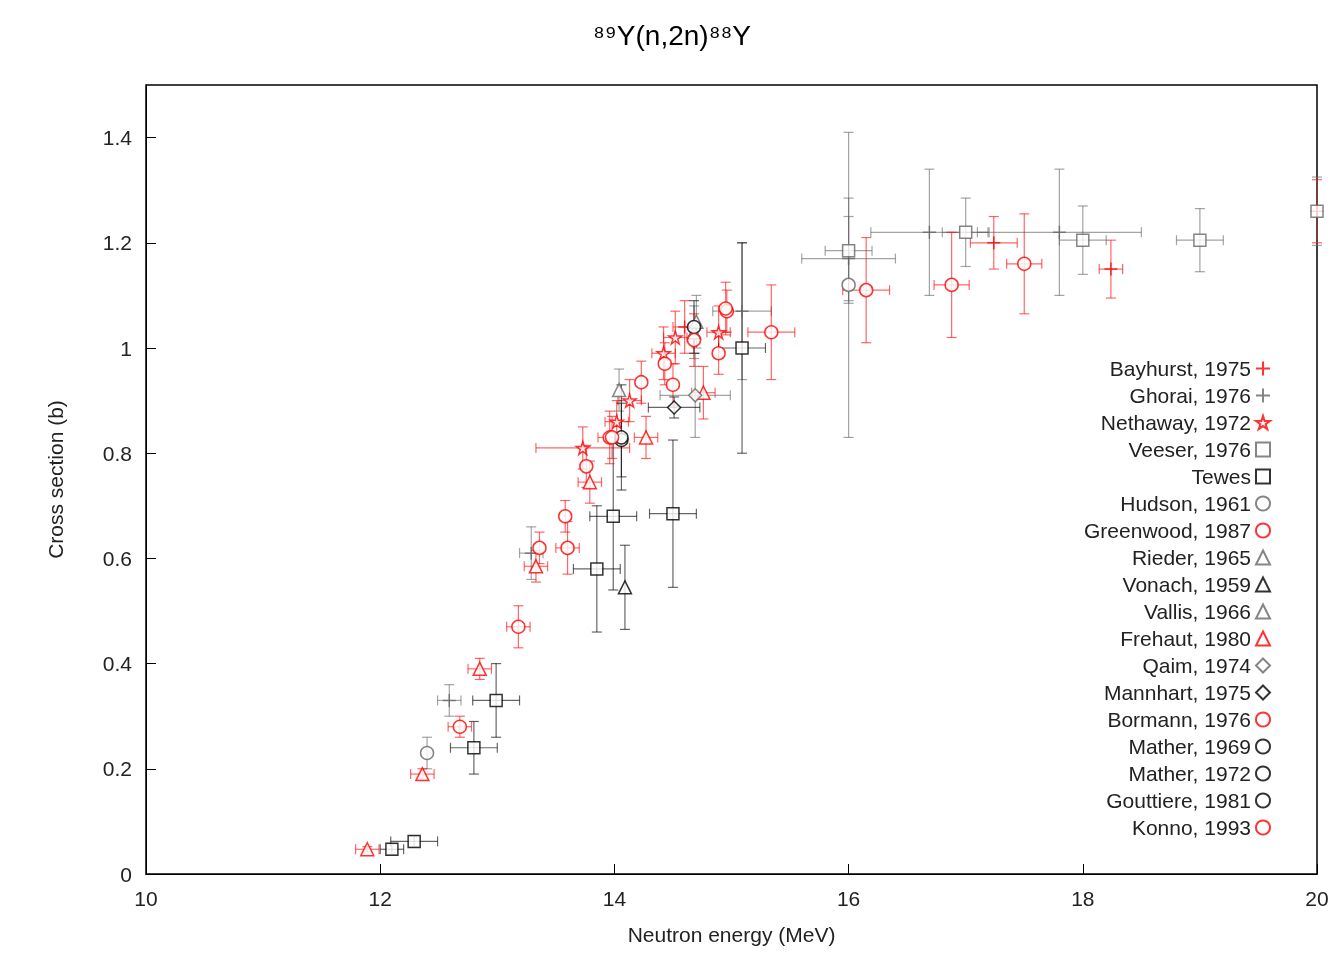 The width and height of the screenshot is (1344, 966). Describe the element at coordinates (146, 898) in the screenshot. I see `x-tick-label: 10` at that location.